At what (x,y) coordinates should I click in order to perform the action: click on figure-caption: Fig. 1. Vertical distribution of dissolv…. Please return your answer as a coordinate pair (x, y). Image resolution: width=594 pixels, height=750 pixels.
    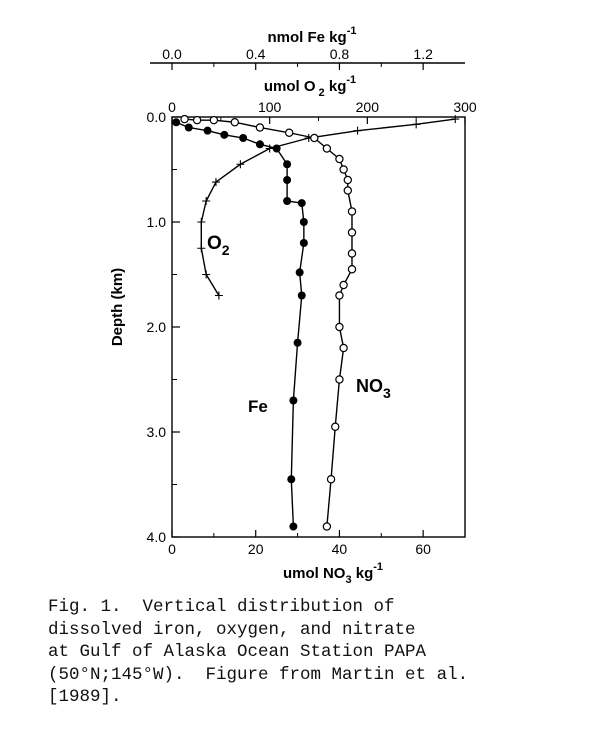
    Looking at the image, I should click on (318, 652).